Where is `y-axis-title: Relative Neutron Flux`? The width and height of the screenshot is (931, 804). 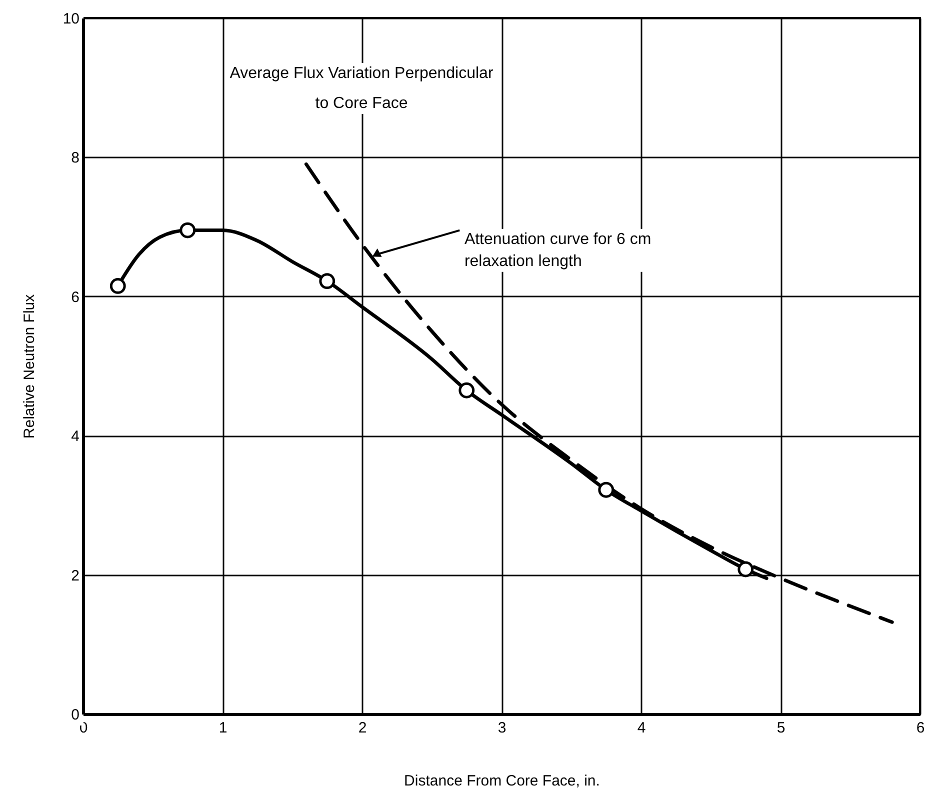 y-axis-title: Relative Neutron Flux is located at coordinates (29, 366).